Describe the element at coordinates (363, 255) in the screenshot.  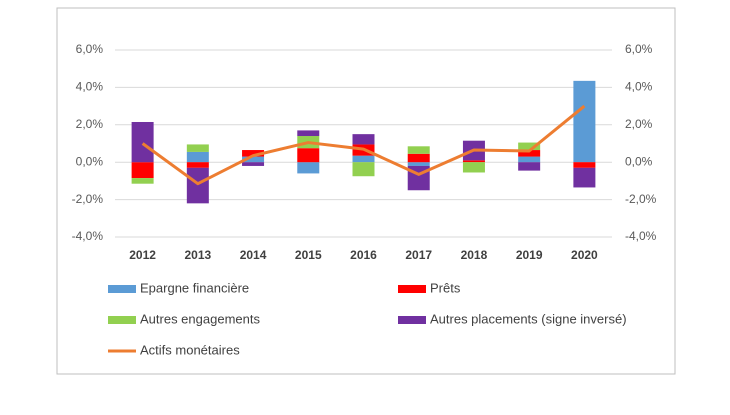
I see `x-tick-label: 2016` at that location.